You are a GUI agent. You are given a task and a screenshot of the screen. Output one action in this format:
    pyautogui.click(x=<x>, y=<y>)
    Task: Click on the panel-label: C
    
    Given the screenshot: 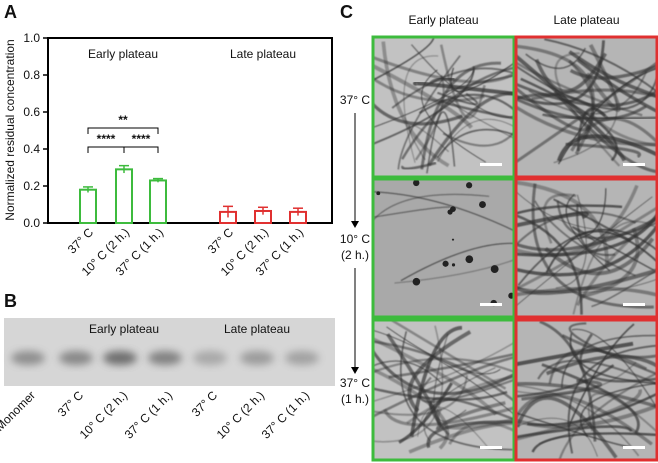 What is the action you would take?
    pyautogui.click(x=346, y=12)
    